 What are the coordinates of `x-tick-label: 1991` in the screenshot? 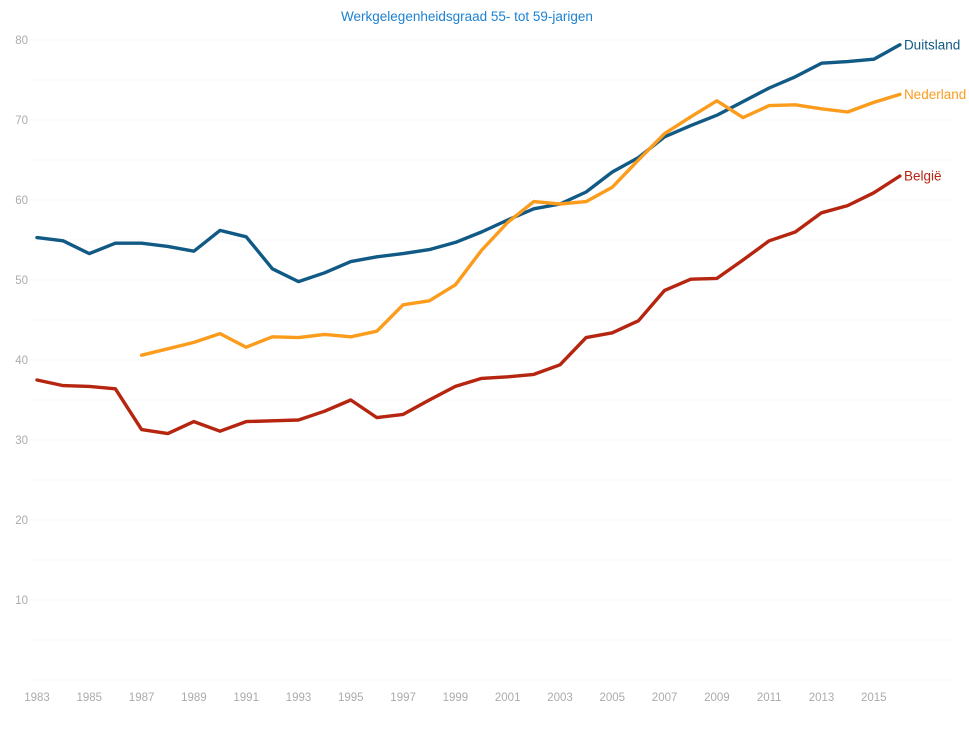 It's located at (246, 698).